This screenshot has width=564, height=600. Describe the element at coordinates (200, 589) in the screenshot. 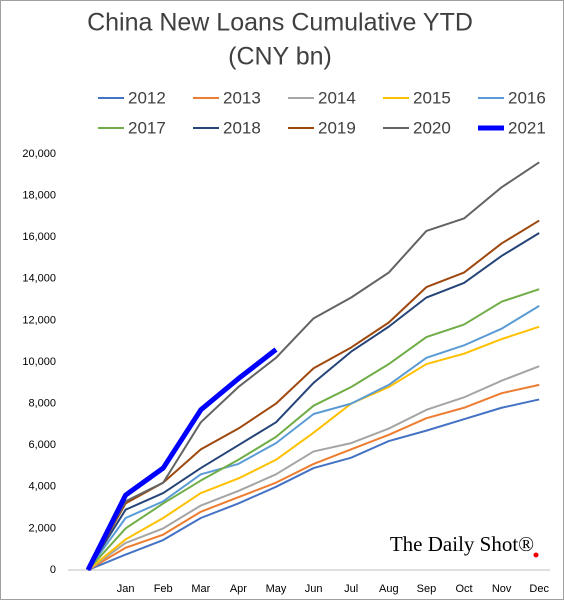

I see `x-tick-label: Mar` at that location.